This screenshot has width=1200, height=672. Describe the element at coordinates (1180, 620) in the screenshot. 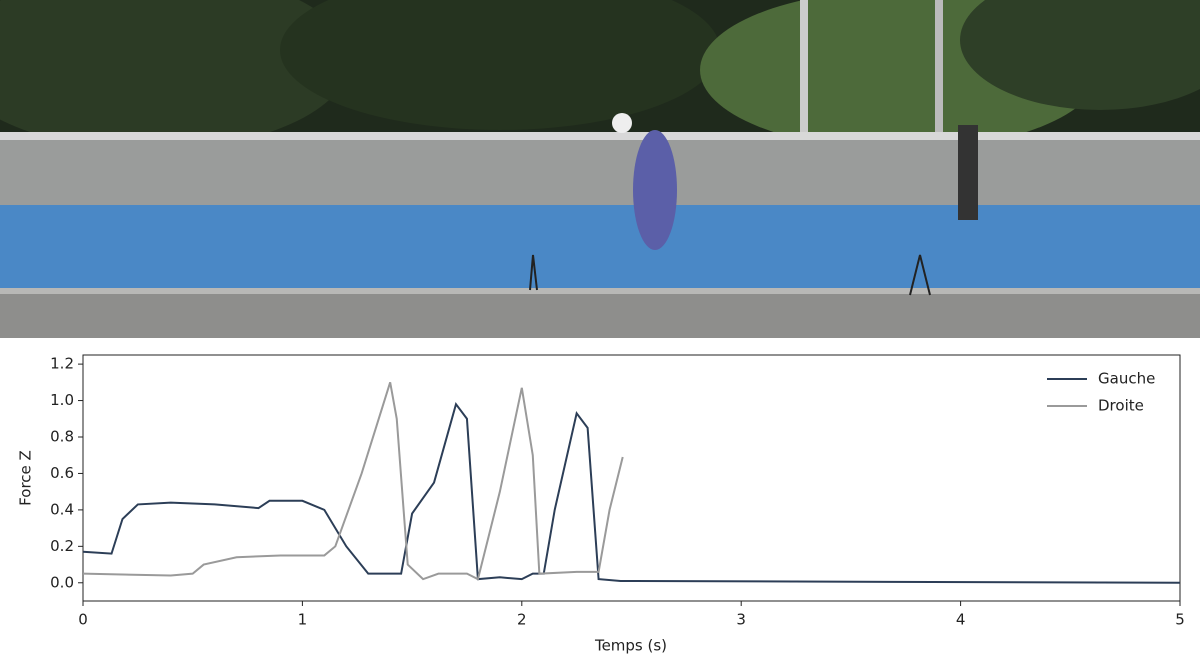

I see `x-tick-label: 5` at that location.